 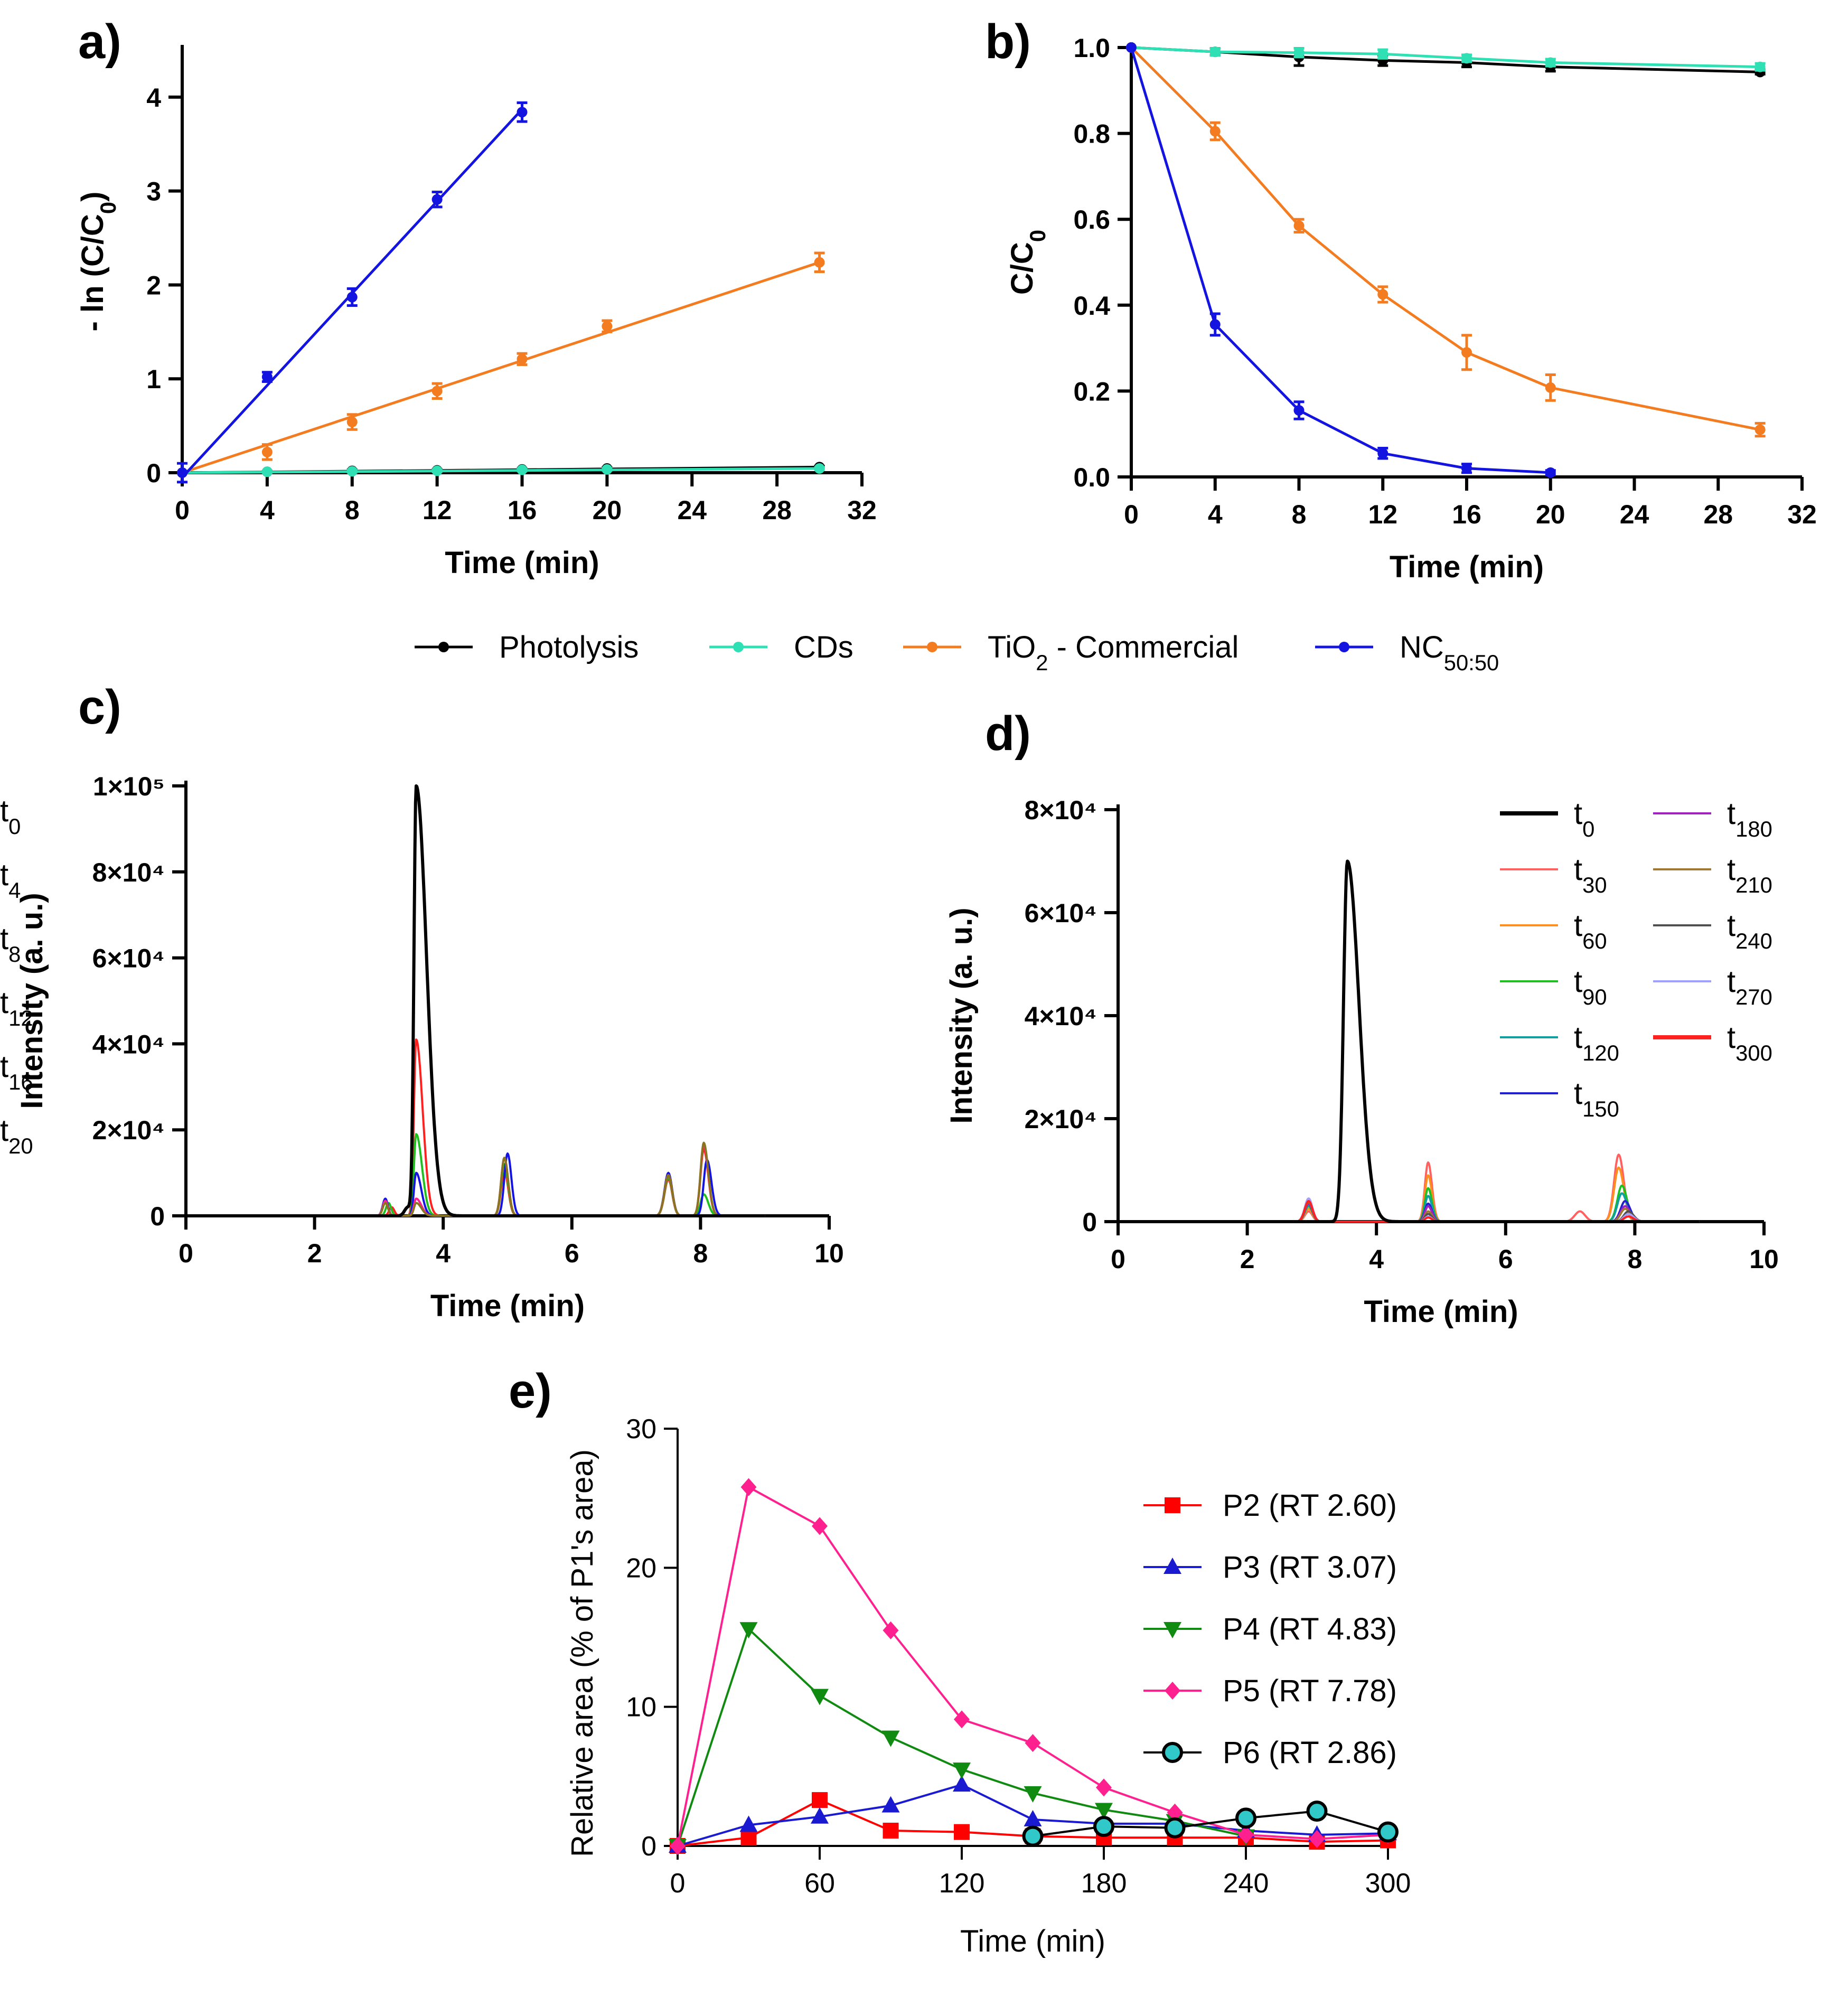 I want to click on subscript: 240, so click(x=1753, y=941).